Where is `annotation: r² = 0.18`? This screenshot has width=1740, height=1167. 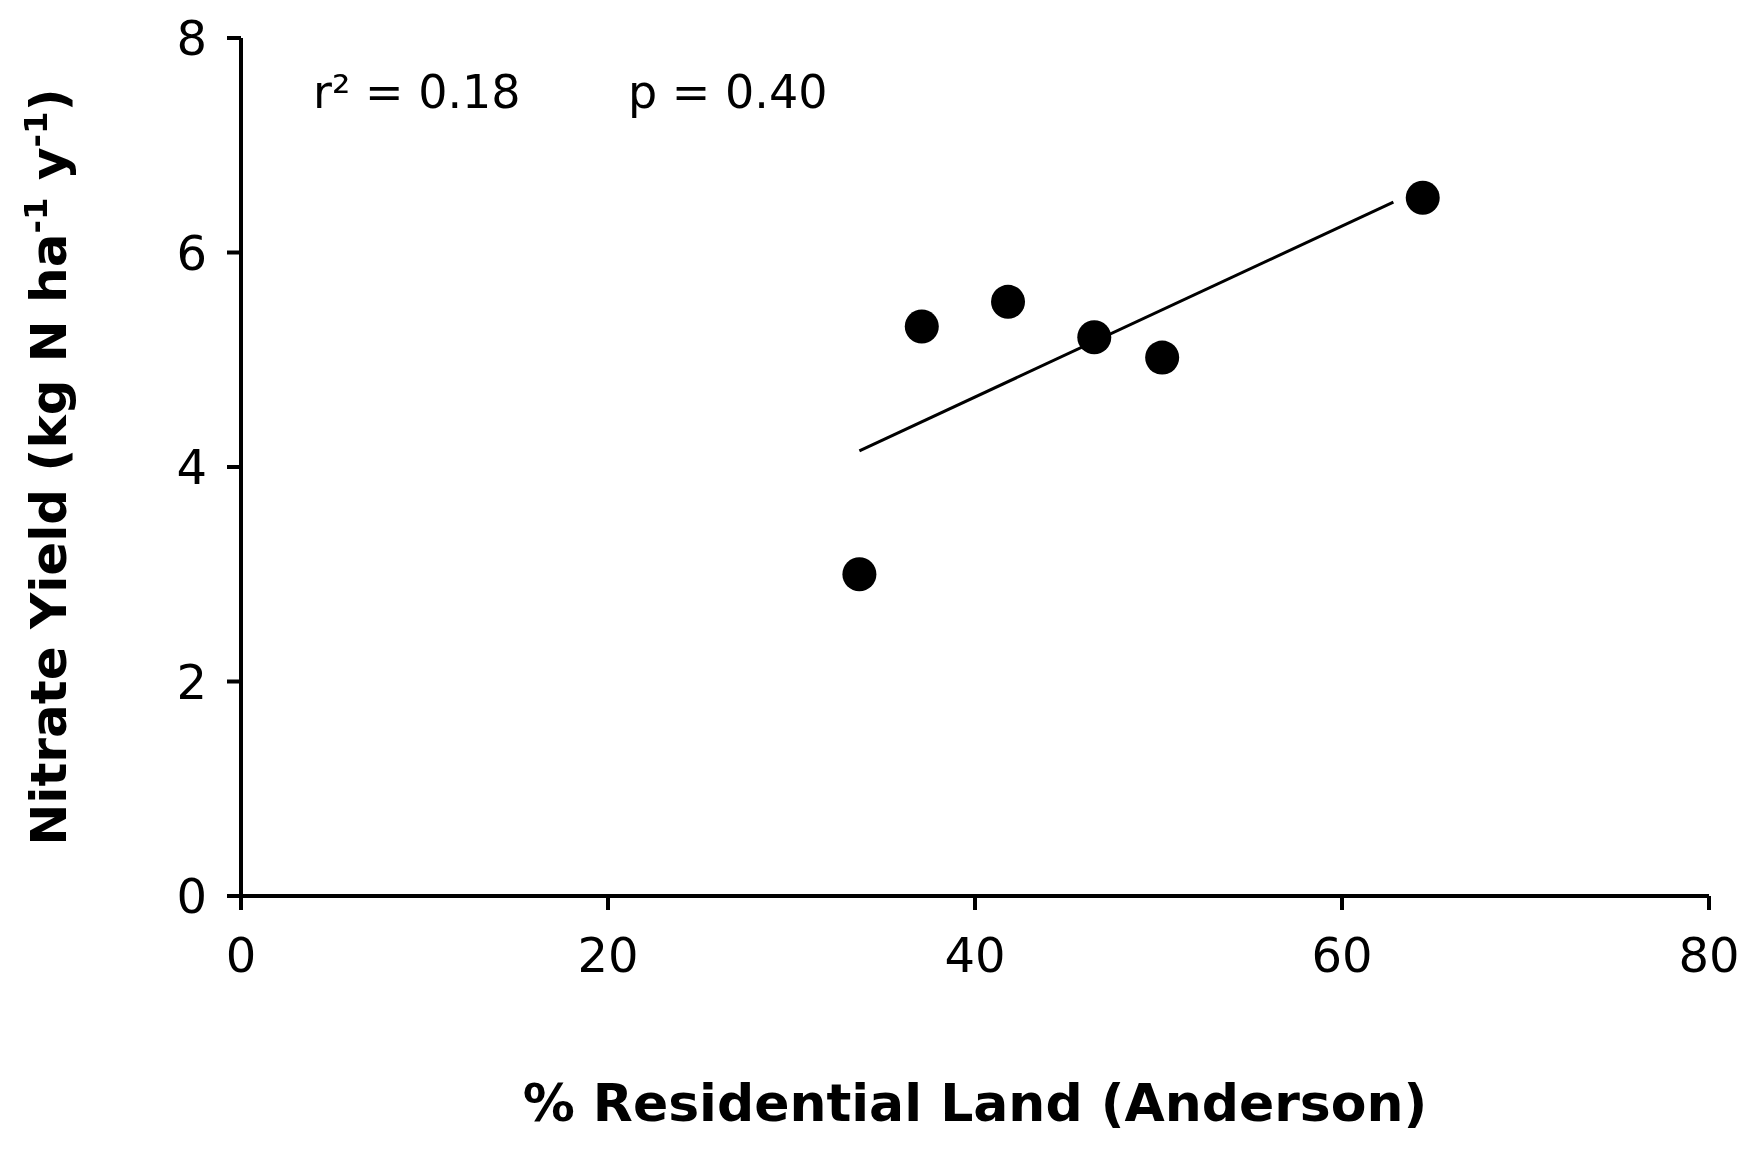
annotation: r² = 0.18 is located at coordinates (417, 92).